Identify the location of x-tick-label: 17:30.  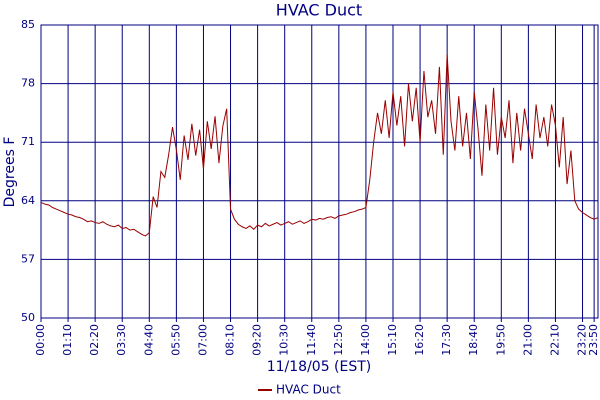
(446, 340).